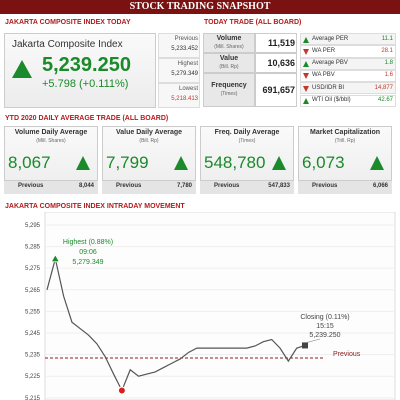 The width and height of the screenshot is (400, 400). Describe the element at coordinates (86, 186) in the screenshot. I see `ytd-prev-value: 8,044` at that location.